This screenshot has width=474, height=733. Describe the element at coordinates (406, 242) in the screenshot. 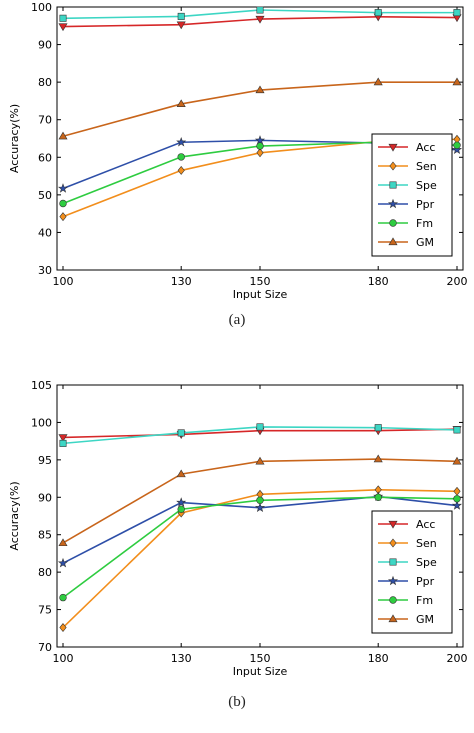

I see `legend-entry-gm: GM` at that location.